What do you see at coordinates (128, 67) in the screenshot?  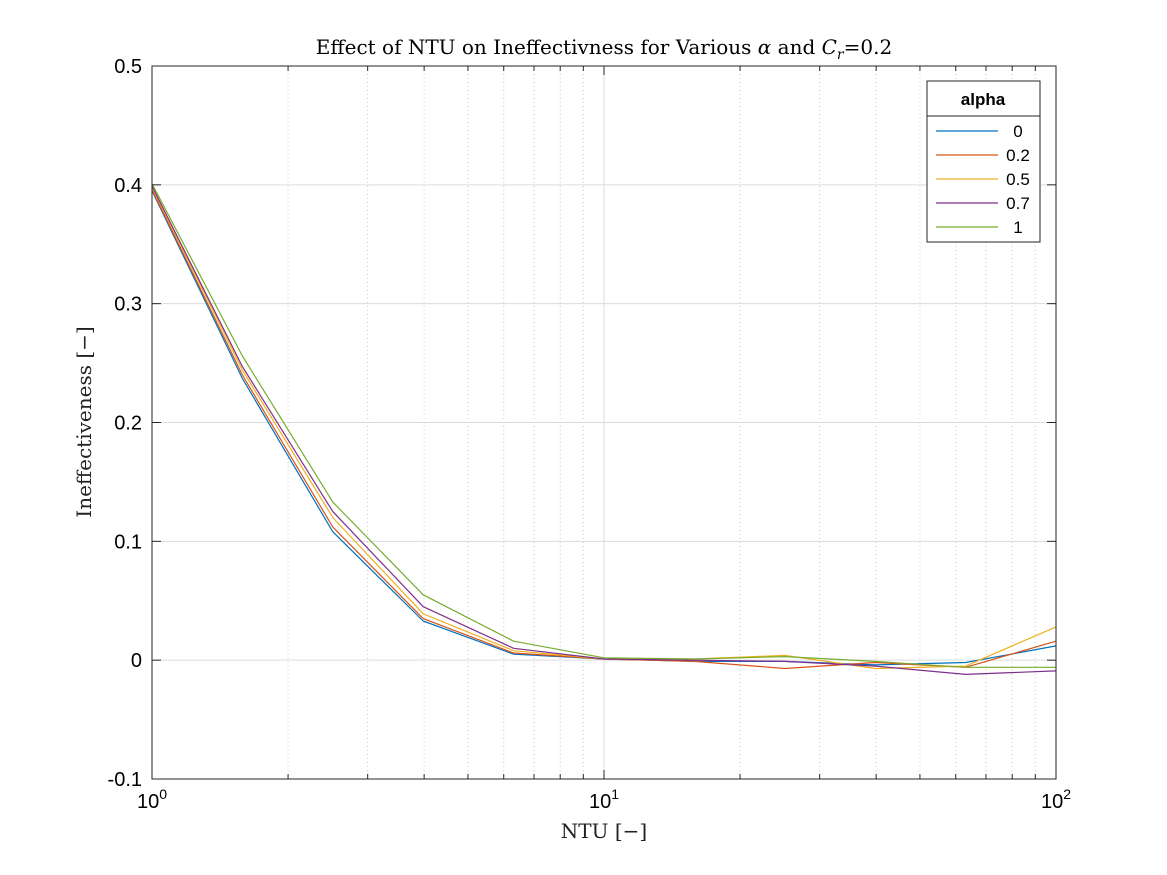 I see `y-tick-label: 0.5` at bounding box center [128, 67].